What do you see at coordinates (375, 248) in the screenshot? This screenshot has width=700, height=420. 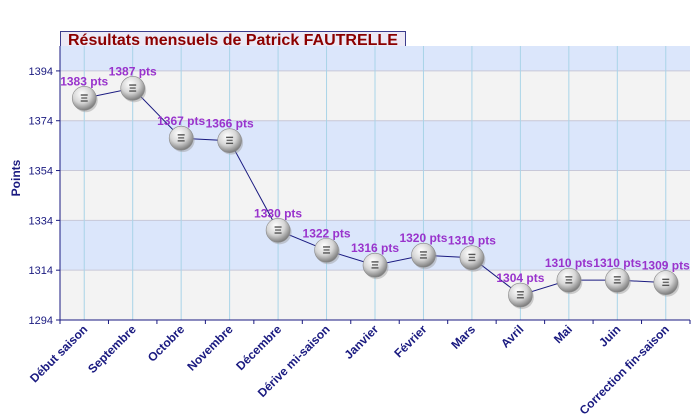 I see `data-label: 1316 pts` at bounding box center [375, 248].